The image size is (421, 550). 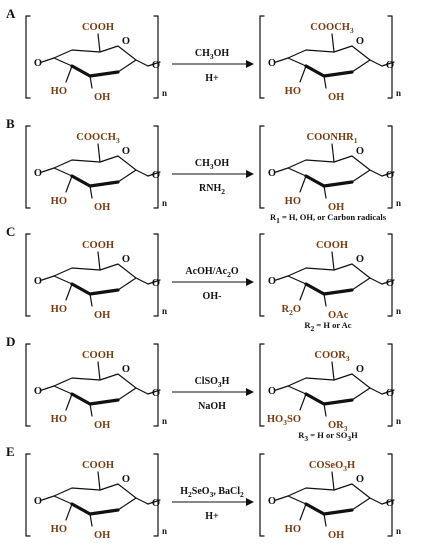 What do you see at coordinates (212, 54) in the screenshot?
I see `reagent-top: CH3OH` at bounding box center [212, 54].